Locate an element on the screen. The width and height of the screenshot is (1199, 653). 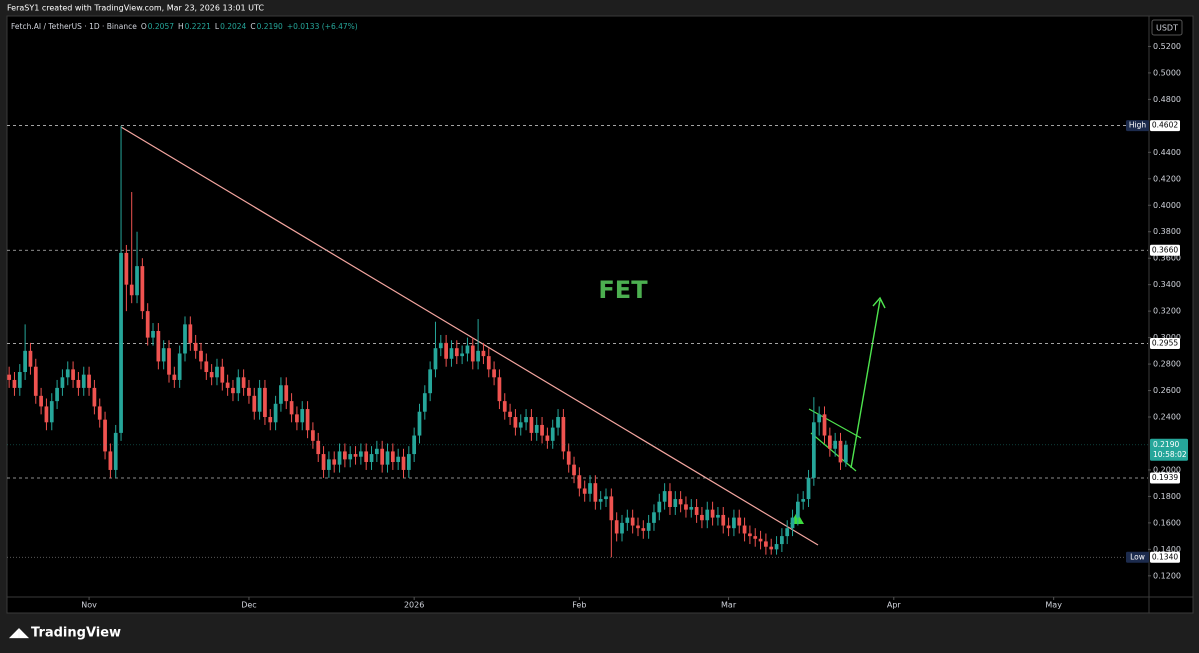
level-label: 0.4602 is located at coordinates (1165, 125).